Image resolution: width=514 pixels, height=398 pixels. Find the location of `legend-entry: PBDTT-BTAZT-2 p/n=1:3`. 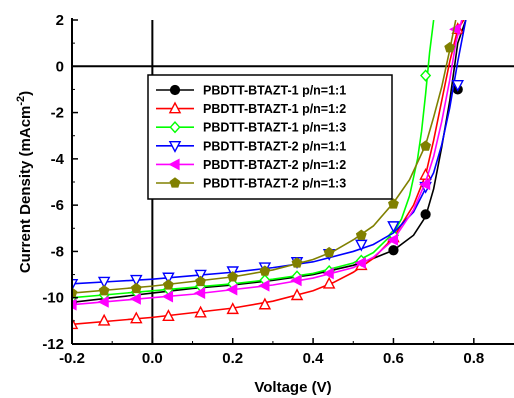

legend-entry: PBDTT-BTAZT-2 p/n=1:3 is located at coordinates (251, 184).